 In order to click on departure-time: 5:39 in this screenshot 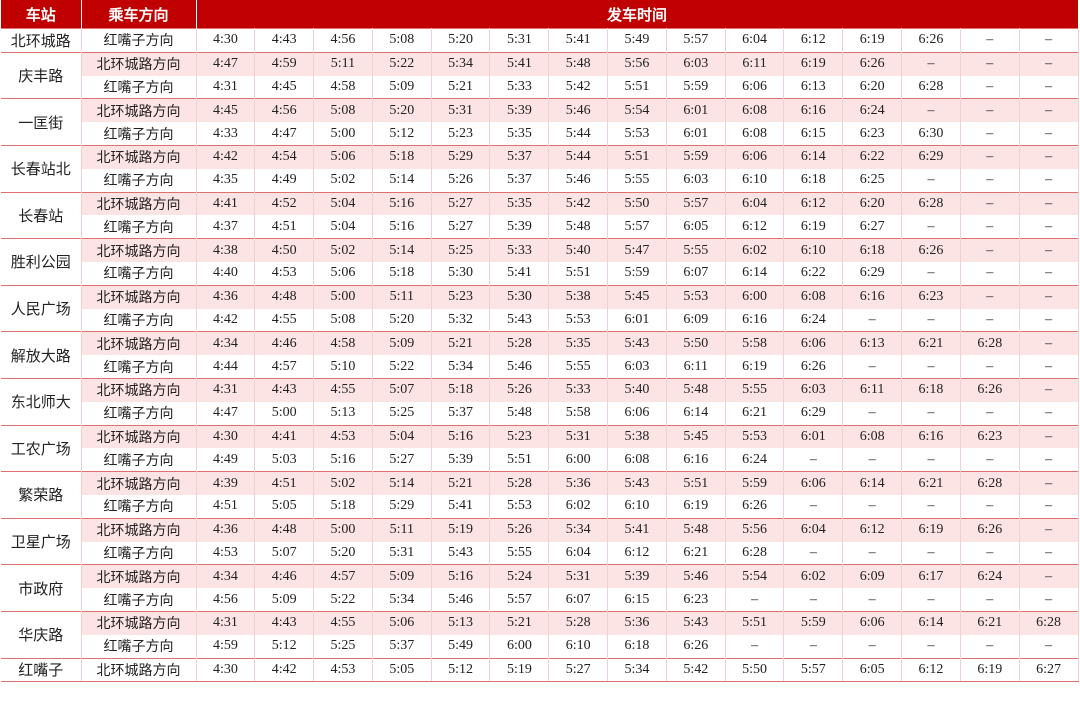, I will do `click(637, 576)`.